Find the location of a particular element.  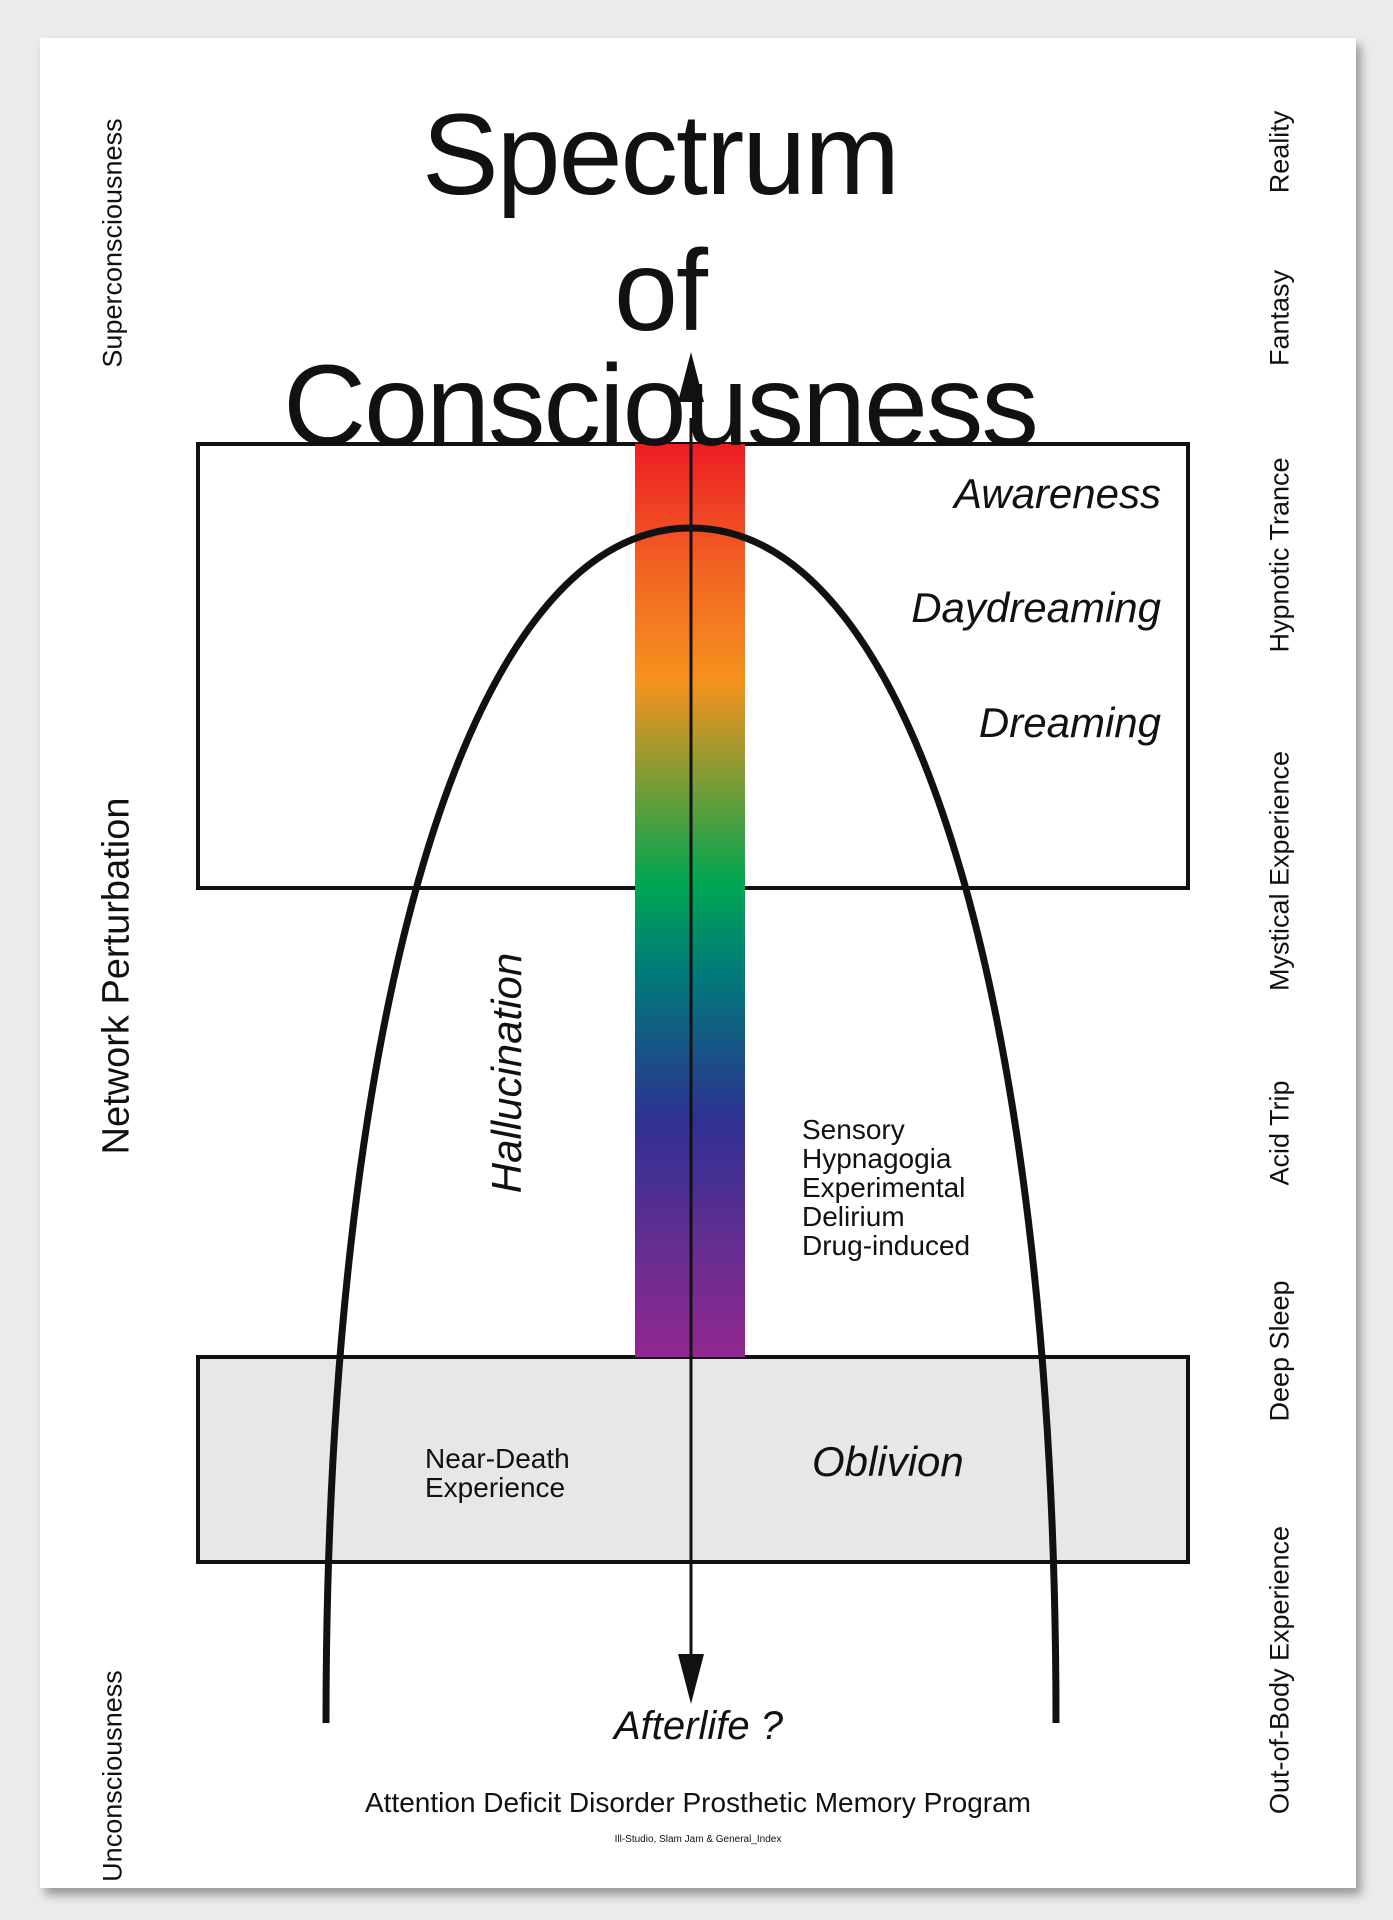

footer-credits: Ill-Studio, Slam Jam & General_Index is located at coordinates (698, 1839).